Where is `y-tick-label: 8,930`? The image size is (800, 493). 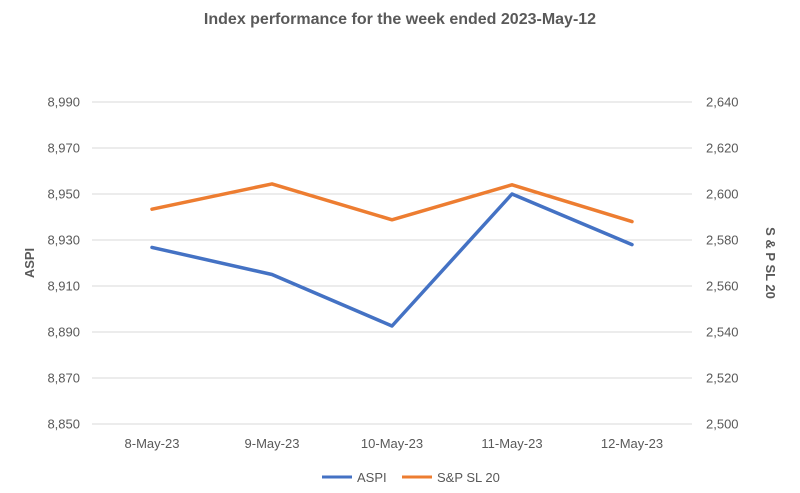
y-tick-label: 8,930 is located at coordinates (63, 240).